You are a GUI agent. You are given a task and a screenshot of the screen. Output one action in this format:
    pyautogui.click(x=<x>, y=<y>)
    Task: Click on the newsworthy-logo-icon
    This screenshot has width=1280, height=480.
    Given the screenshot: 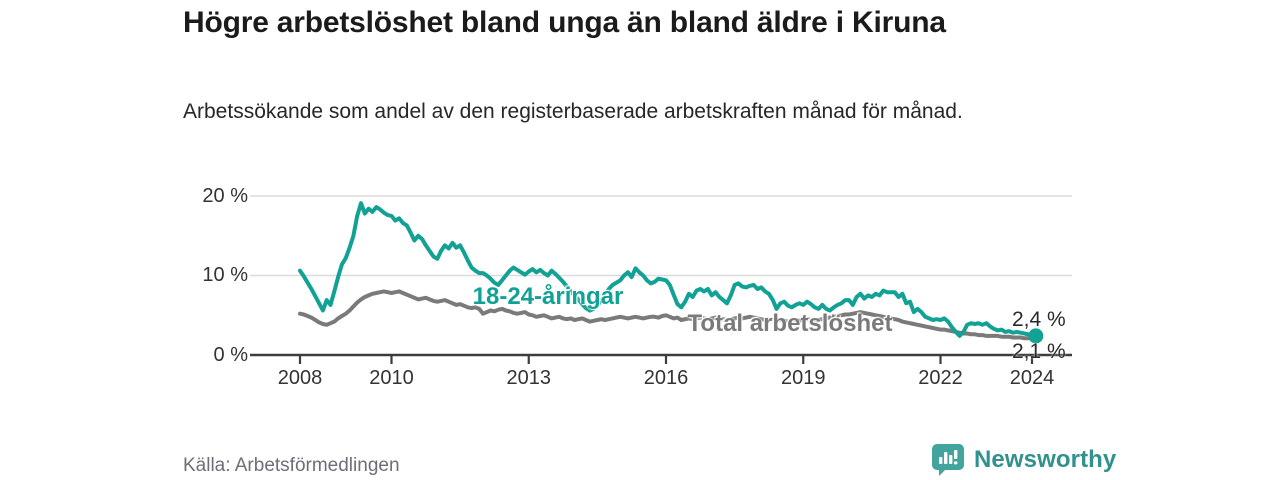 What is the action you would take?
    pyautogui.click(x=948, y=460)
    